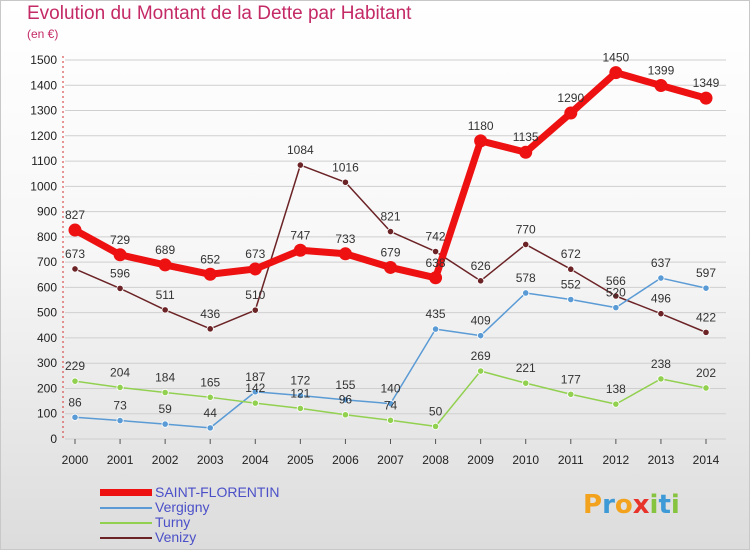  Describe the element at coordinates (75, 254) in the screenshot. I see `data-label-venizy: 673` at that location.